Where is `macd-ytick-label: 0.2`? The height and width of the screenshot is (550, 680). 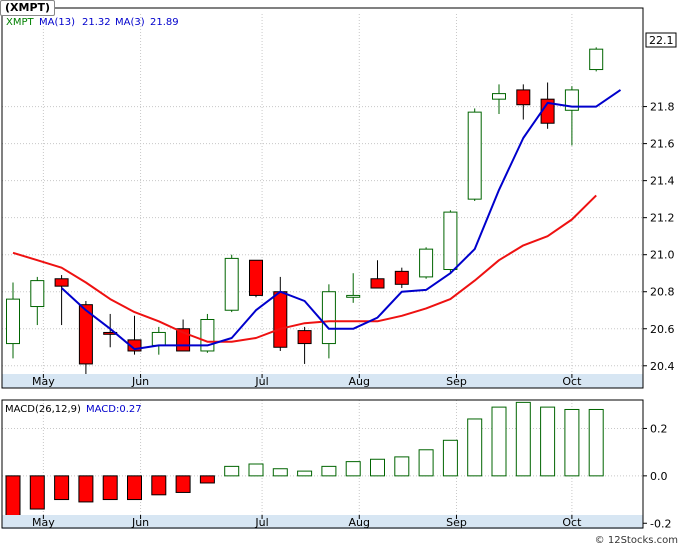
macd-ytick-label: 0.2 is located at coordinates (659, 428).